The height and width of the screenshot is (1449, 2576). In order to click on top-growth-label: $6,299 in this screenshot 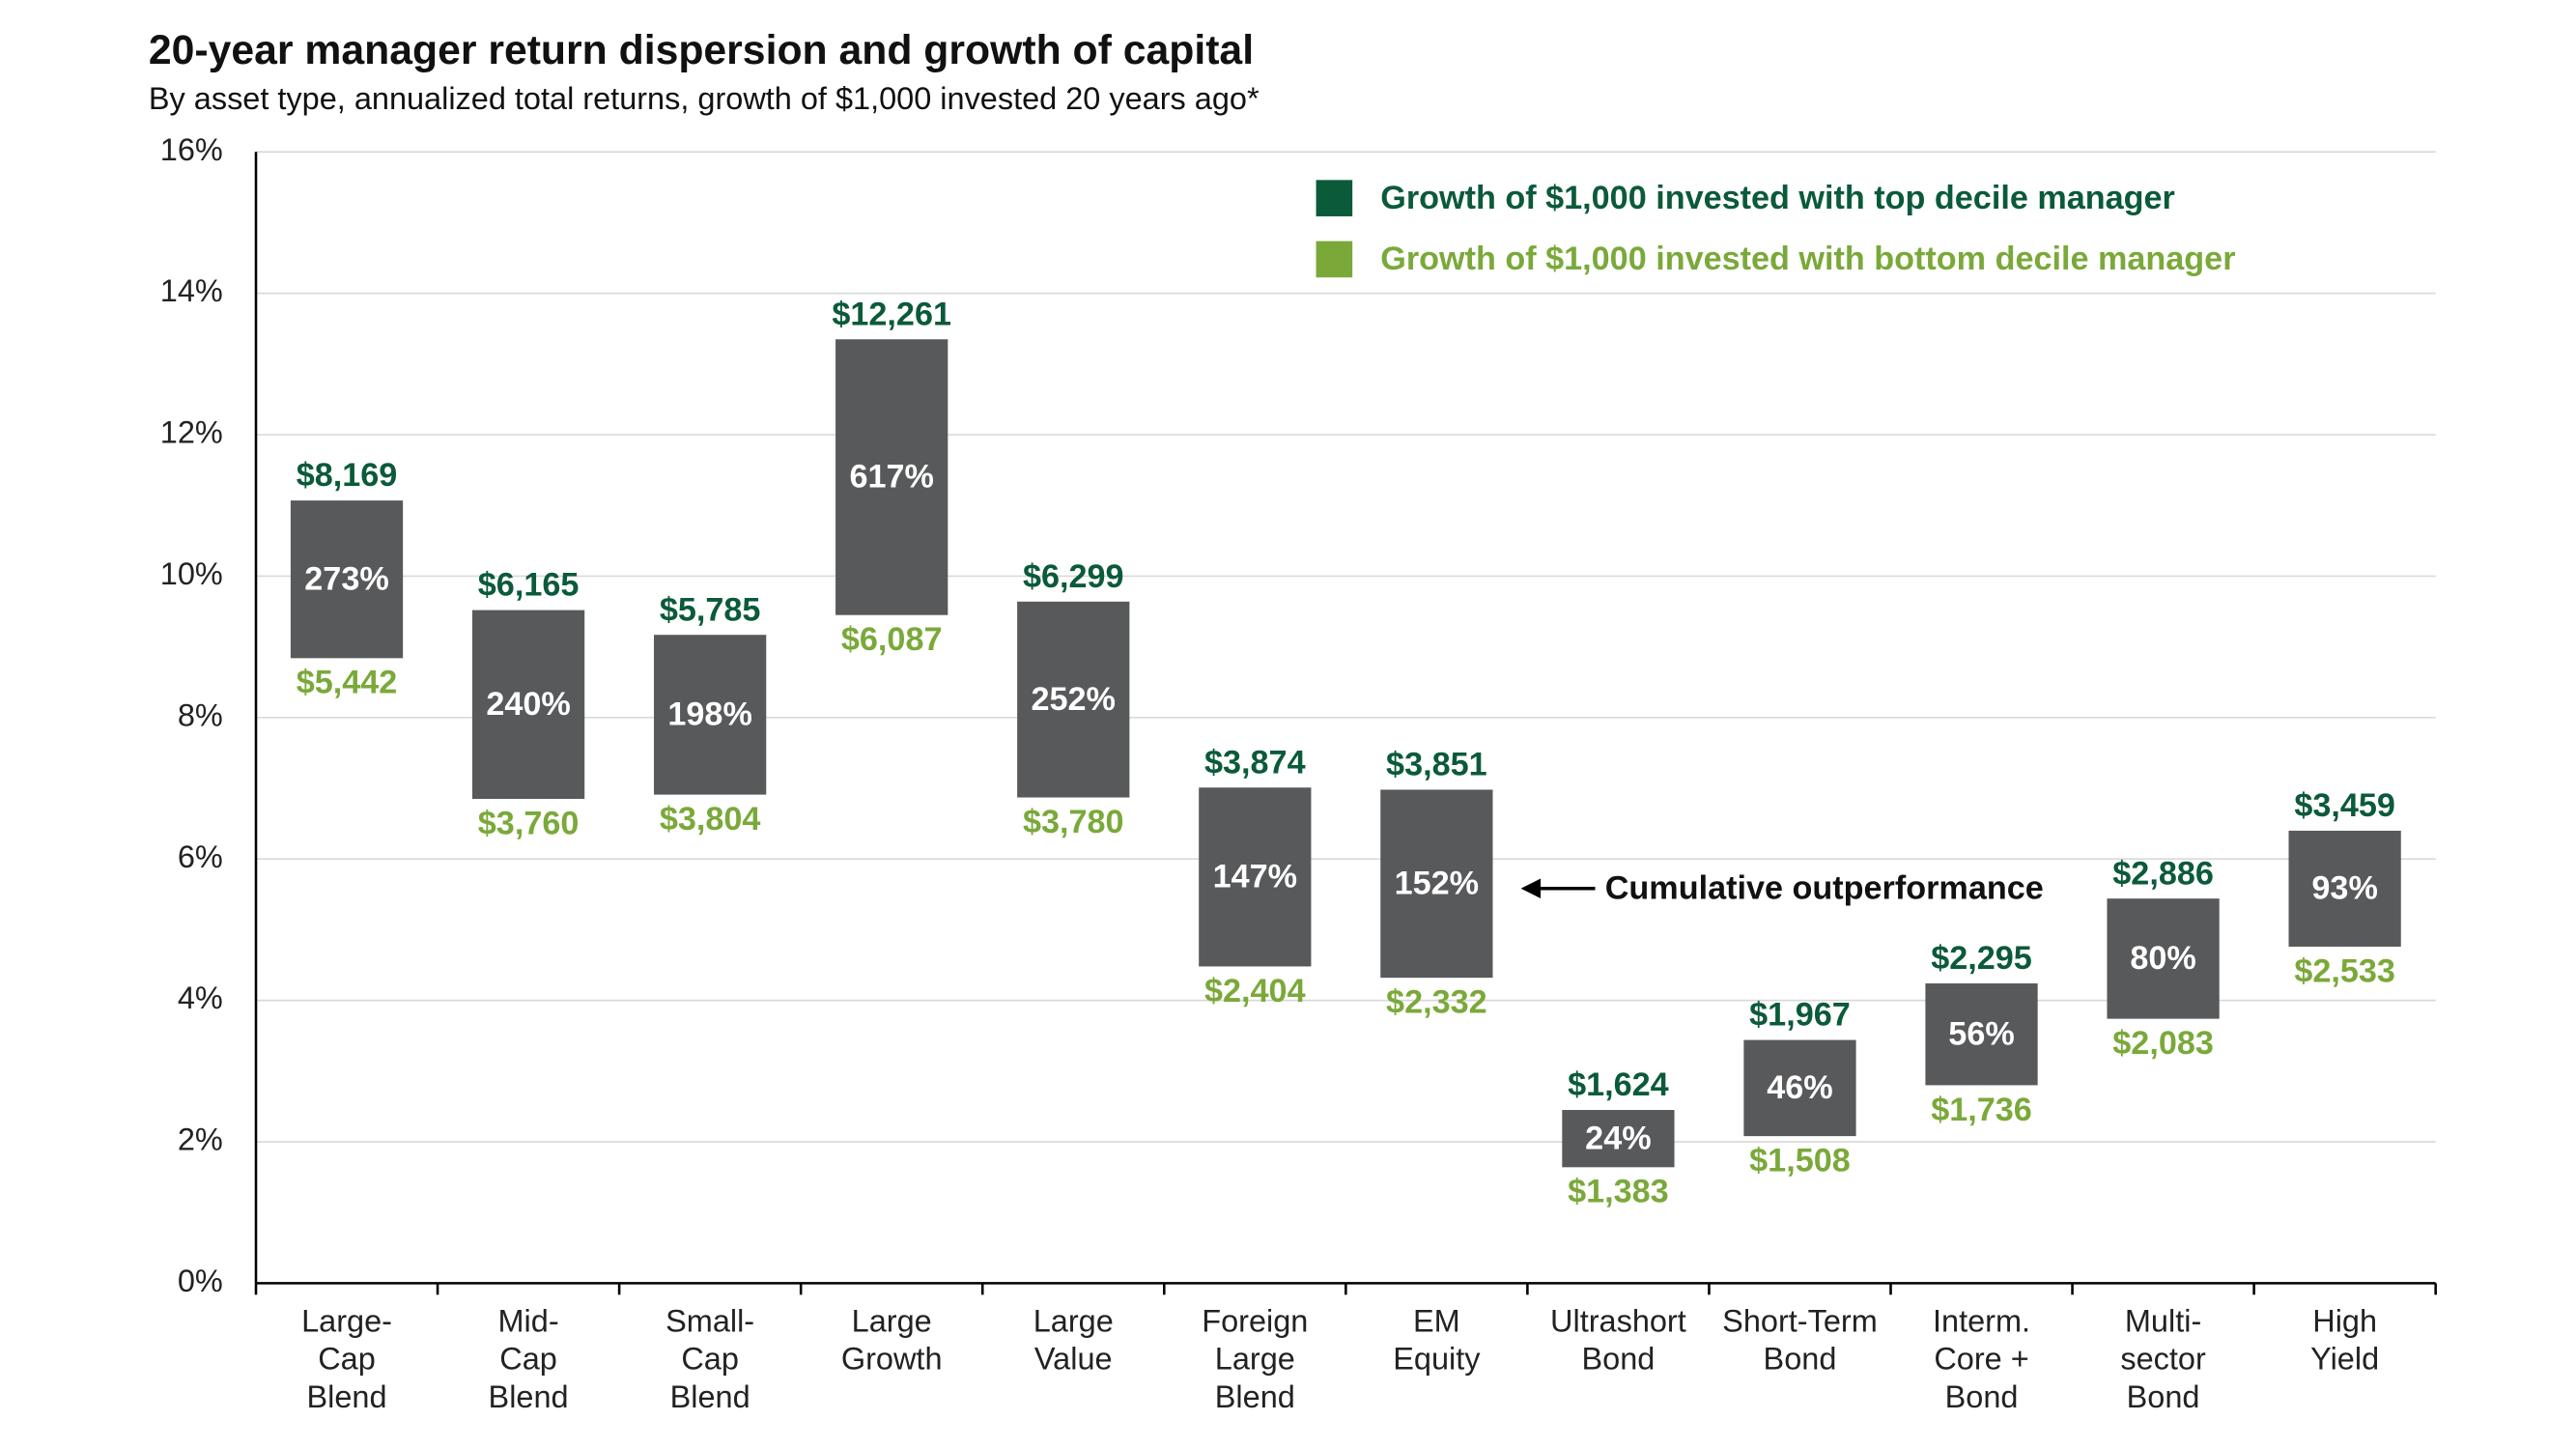, I will do `click(1073, 576)`.